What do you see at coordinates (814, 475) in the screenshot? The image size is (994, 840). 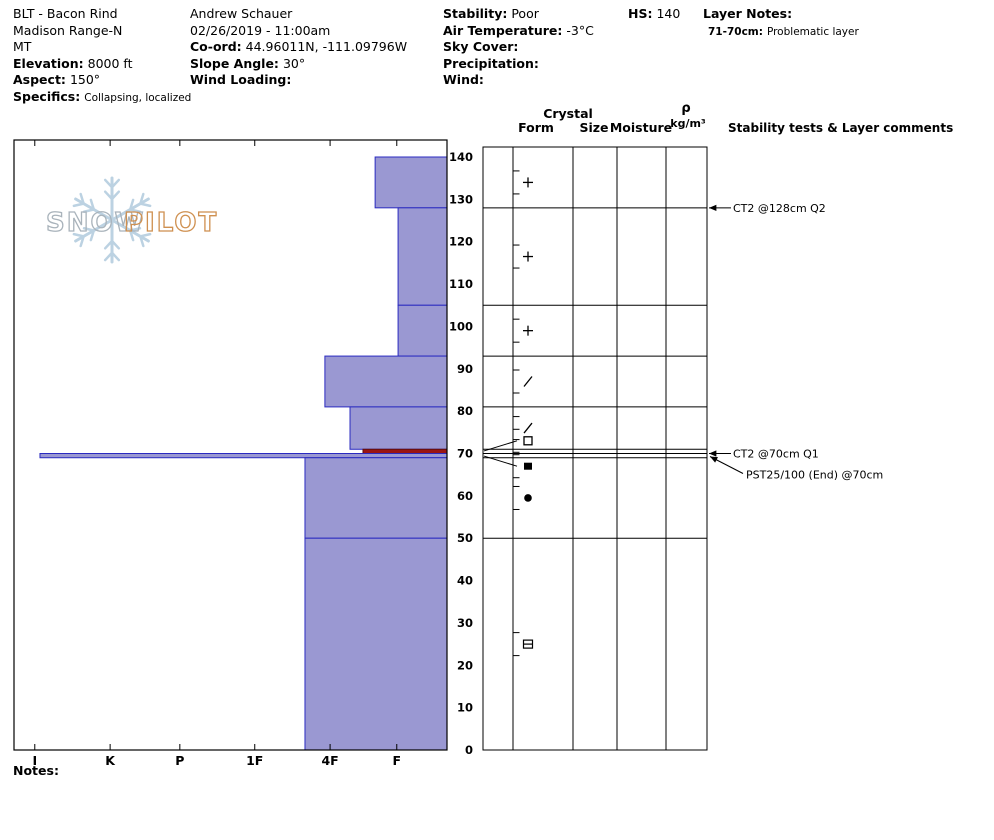 I see `stability-test-annotation: PST25/100 (End) @70cm` at bounding box center [814, 475].